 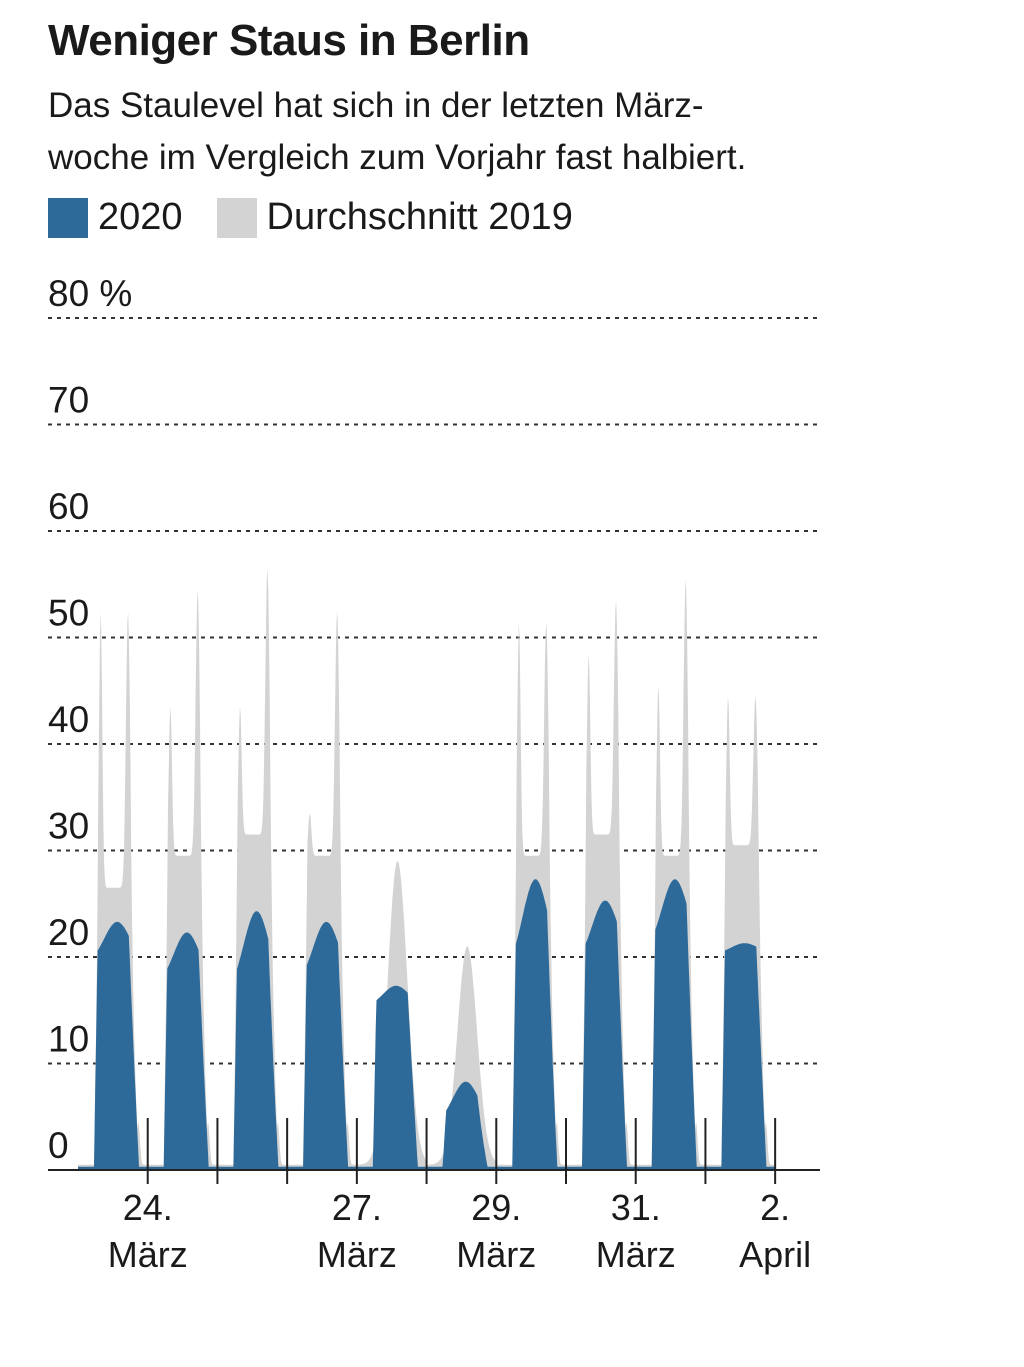 What do you see at coordinates (68, 1039) in the screenshot?
I see `y-tick-label-10: 10` at bounding box center [68, 1039].